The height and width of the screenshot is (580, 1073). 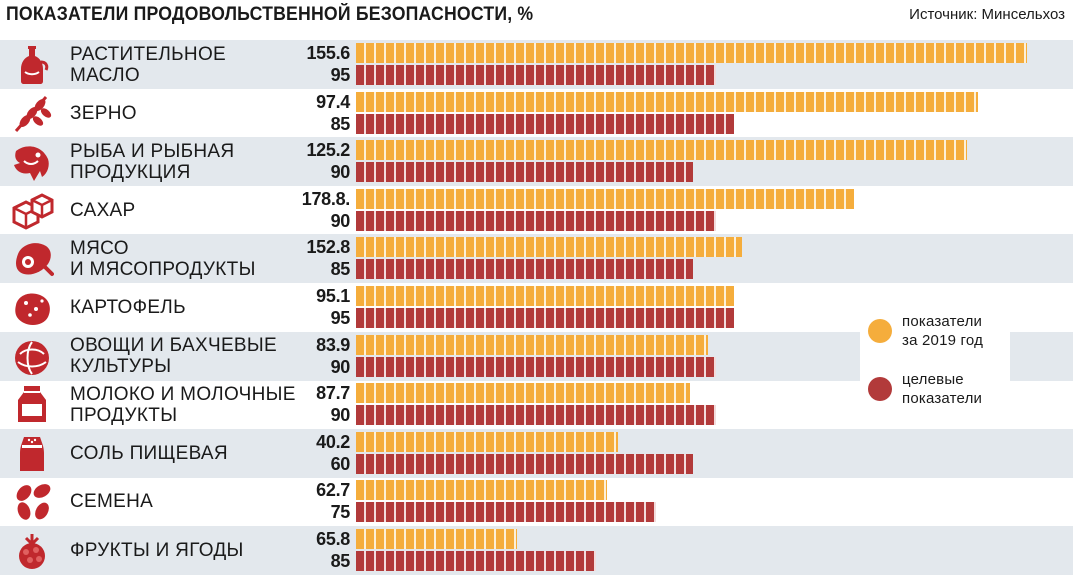 What do you see at coordinates (536, 550) in the screenshot?
I see `category-row: ФРУКТЫ И ЯГОДЫ 65.8 85` at bounding box center [536, 550].